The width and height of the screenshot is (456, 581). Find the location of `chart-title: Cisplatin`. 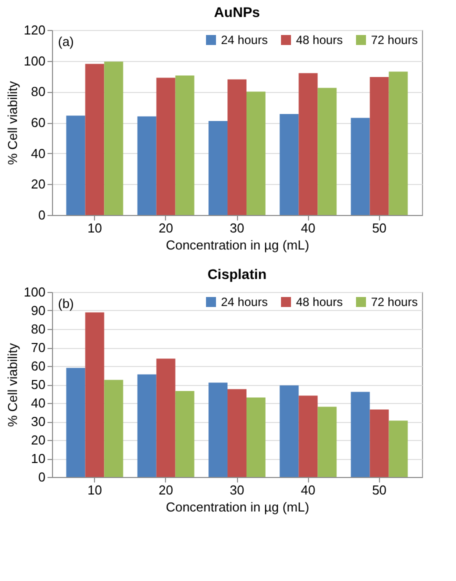

chart-title: Cisplatin is located at coordinates (237, 274).